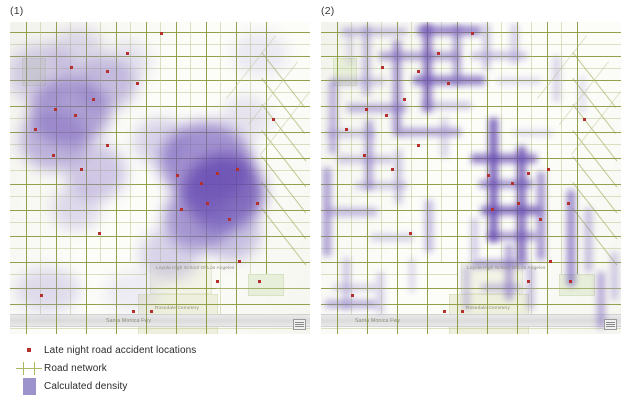 The width and height of the screenshot is (627, 410). What do you see at coordinates (120, 350) in the screenshot?
I see `legend-label-accidents: Late night road accident locations` at bounding box center [120, 350].